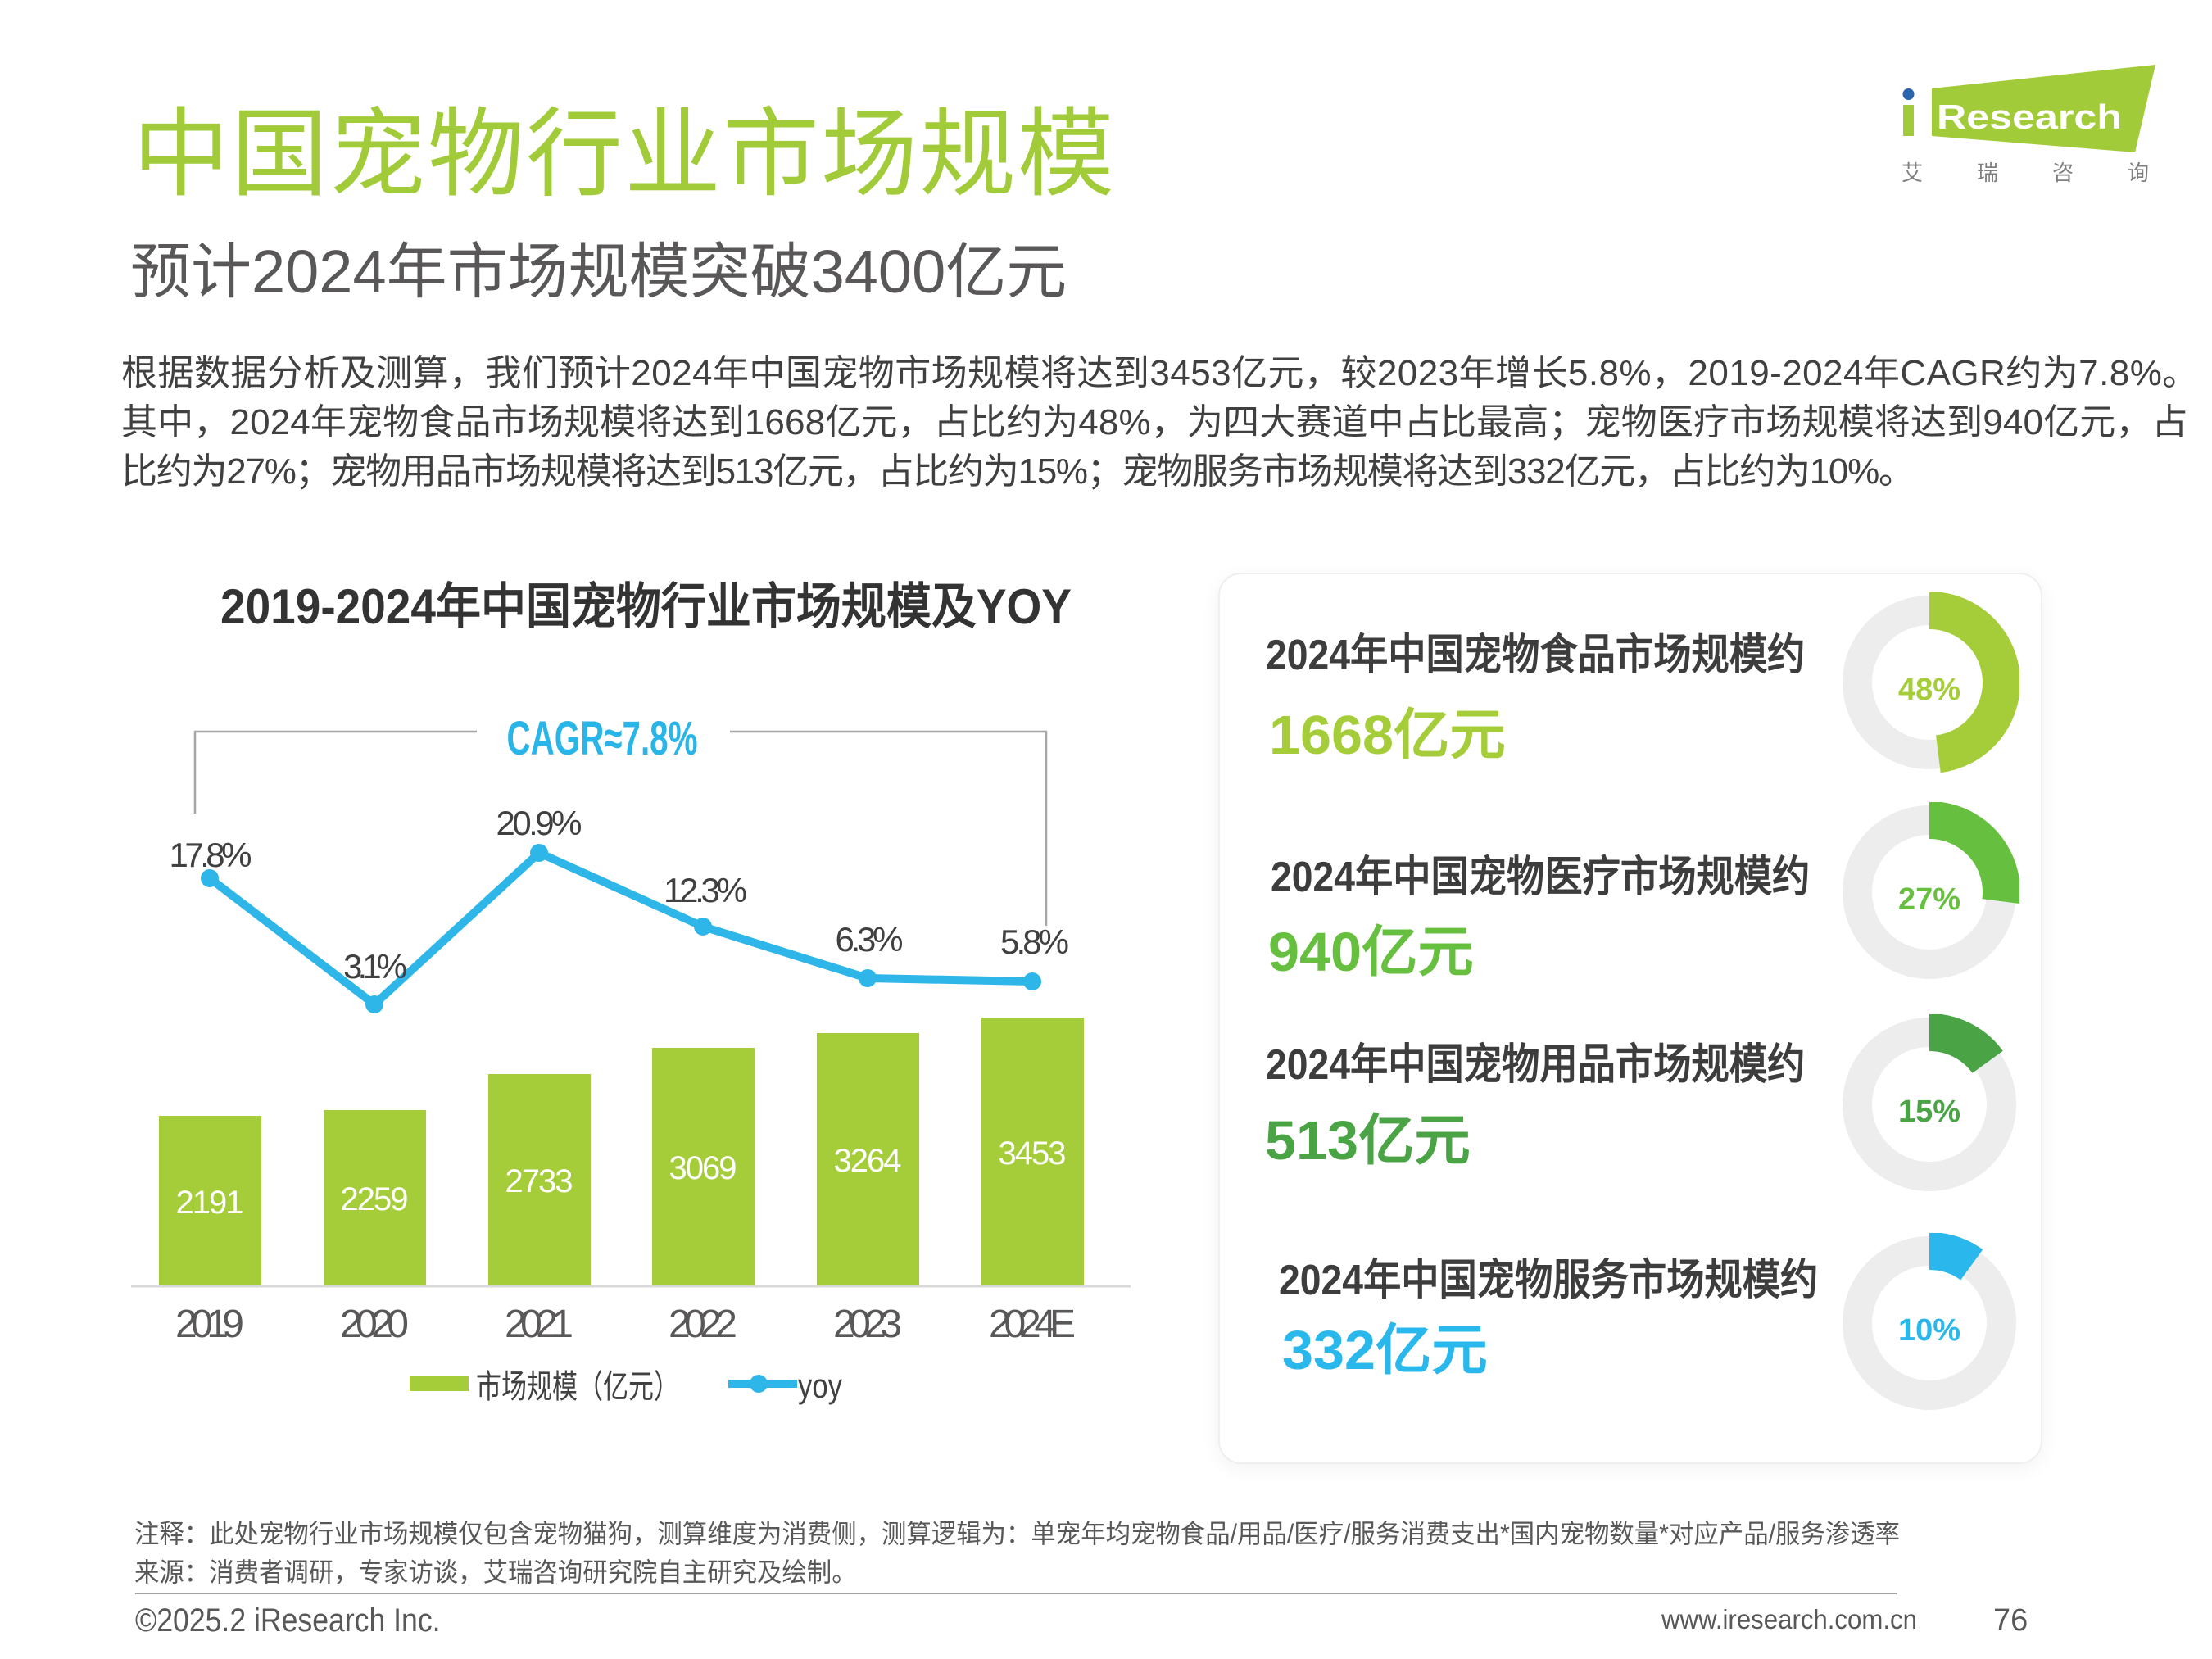 This screenshot has width=2212, height=1659. I want to click on svg-text: 市场规模（亿元）, so click(577, 1387).